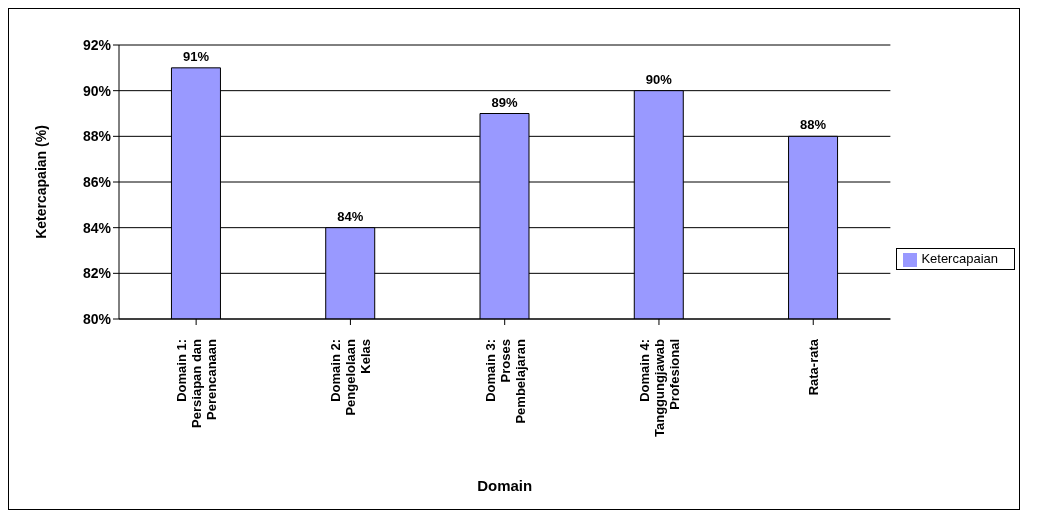 Image resolution: width=1037 pixels, height=518 pixels. Describe the element at coordinates (959, 259) in the screenshot. I see `legend-label: Ketercapaian` at that location.